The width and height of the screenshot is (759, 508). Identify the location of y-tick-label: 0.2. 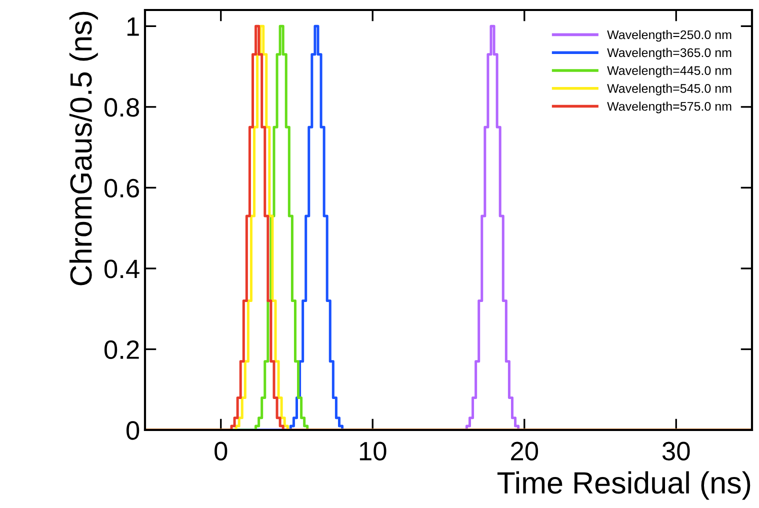
(121, 350).